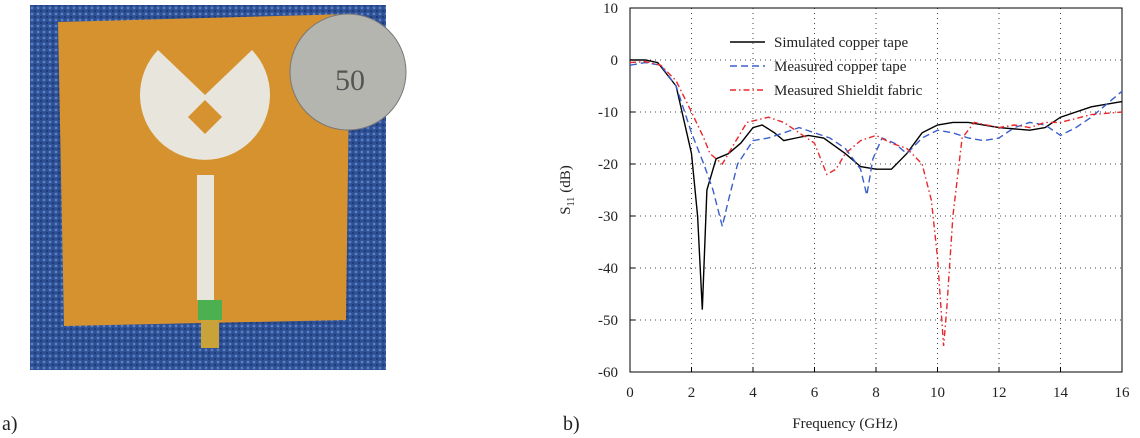 Image resolution: width=1140 pixels, height=438 pixels. What do you see at coordinates (350, 80) in the screenshot?
I see `coin-text: 50` at bounding box center [350, 80].